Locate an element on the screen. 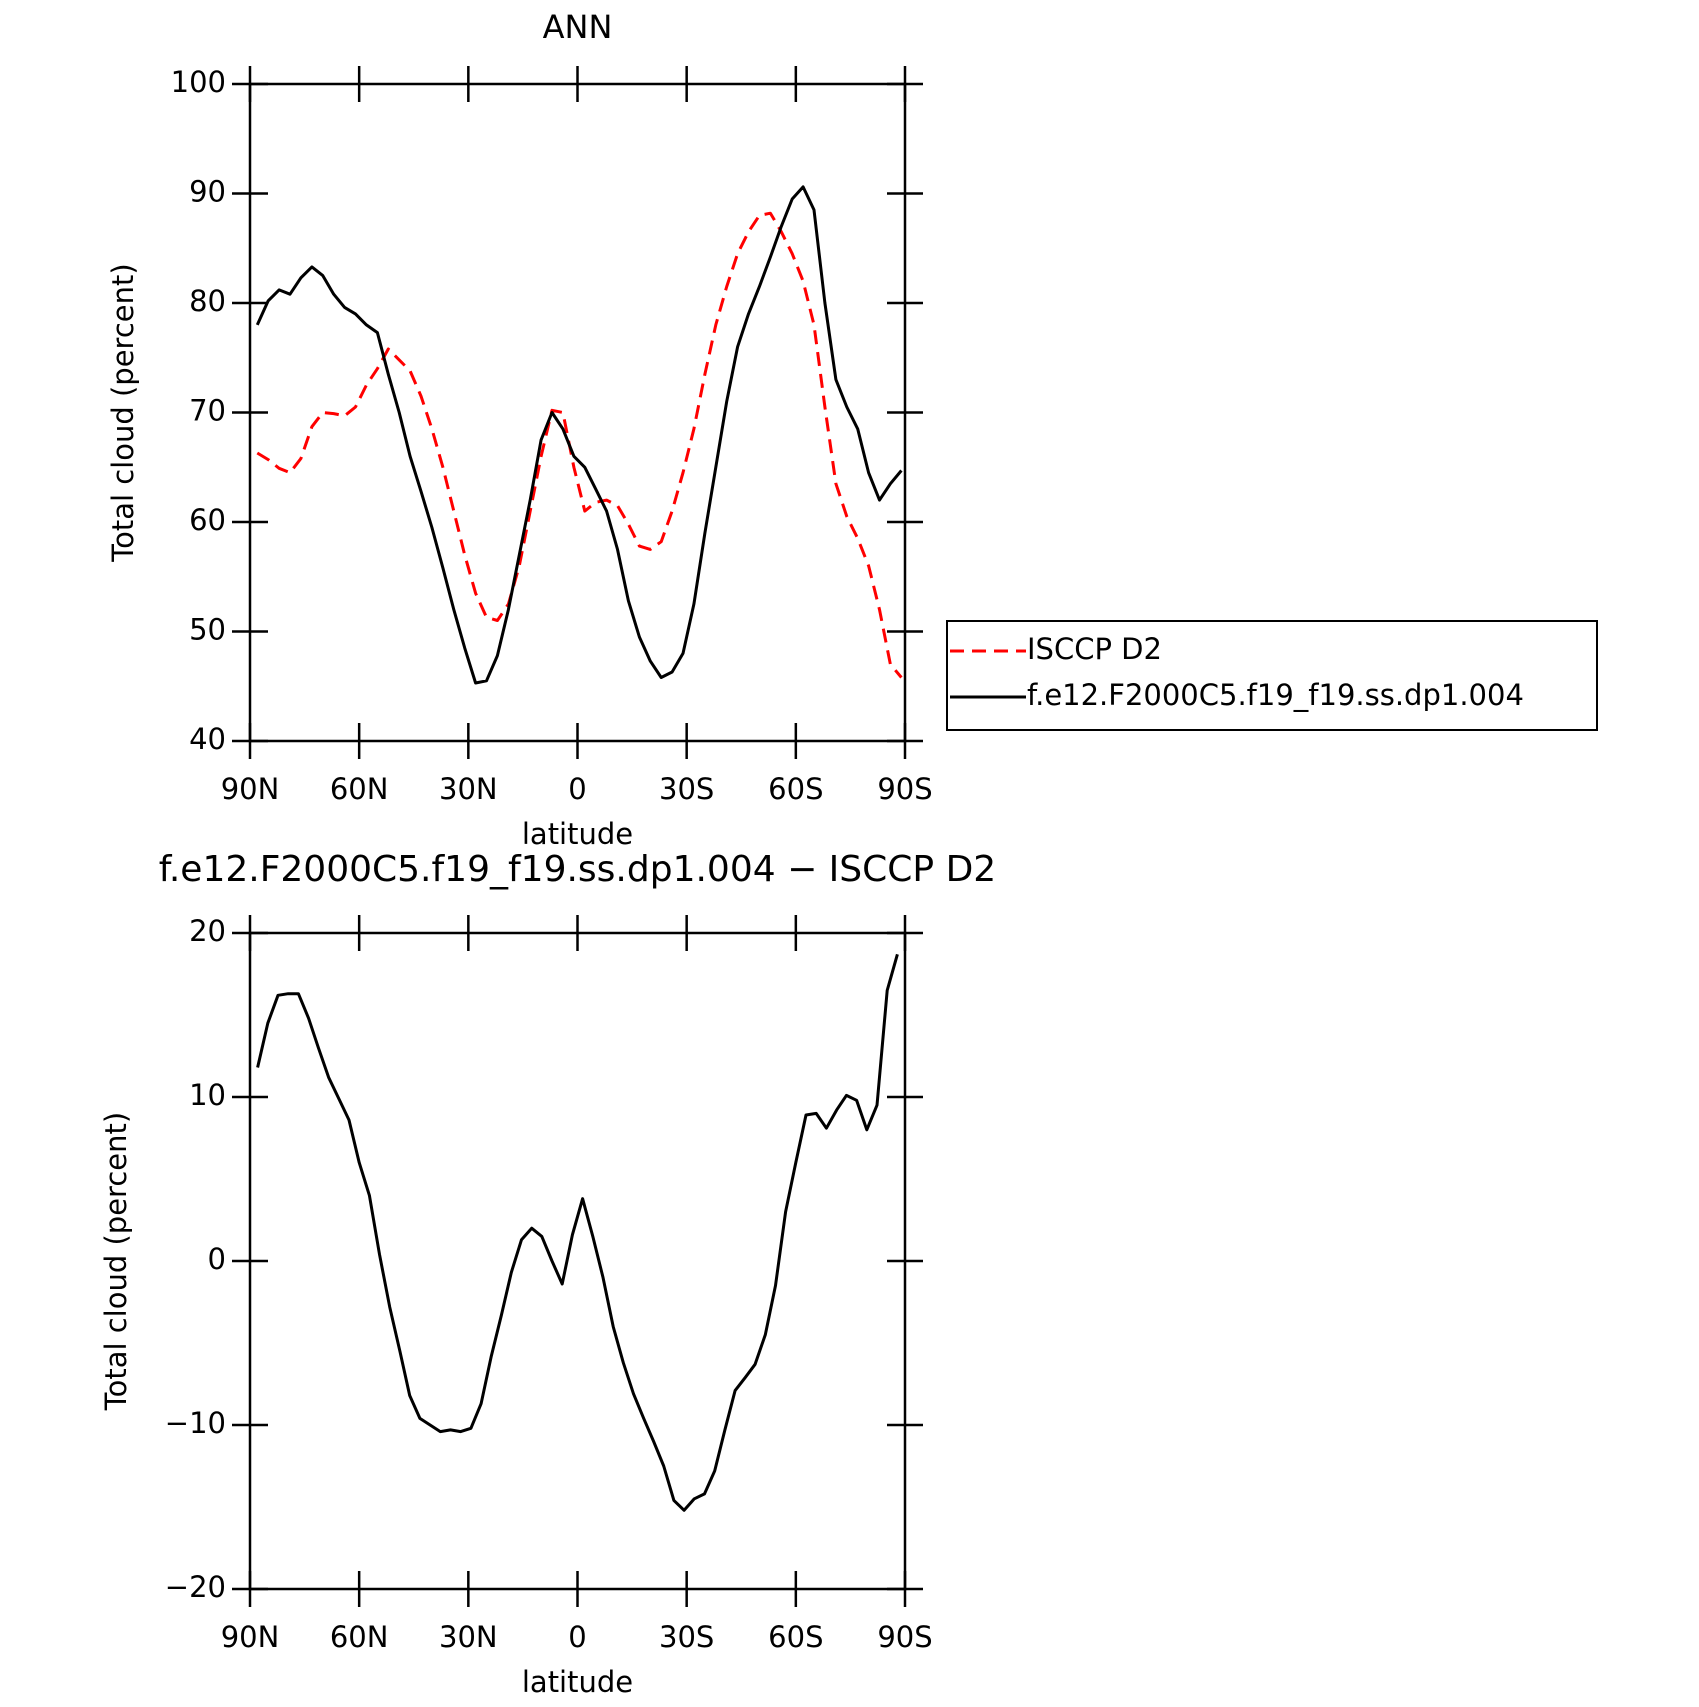 The image size is (1699, 1707). y-tick-label: 50 is located at coordinates (207, 630).